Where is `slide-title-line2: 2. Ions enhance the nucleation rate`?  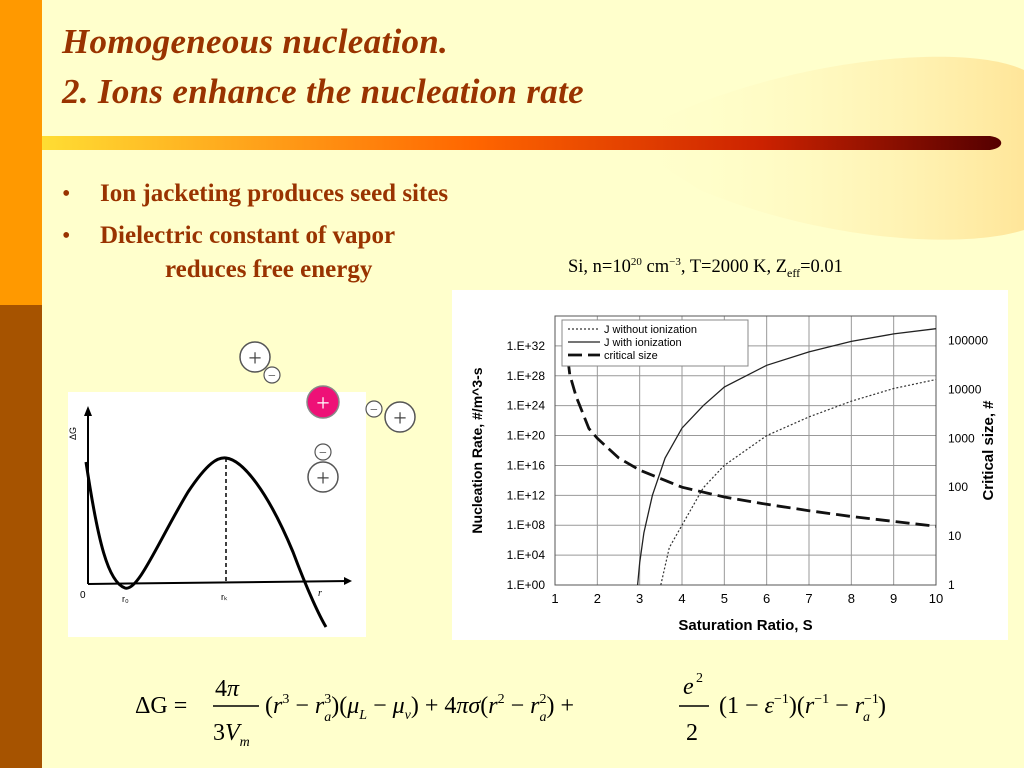 slide-title-line2: 2. Ions enhance the nucleation rate is located at coordinates (323, 91).